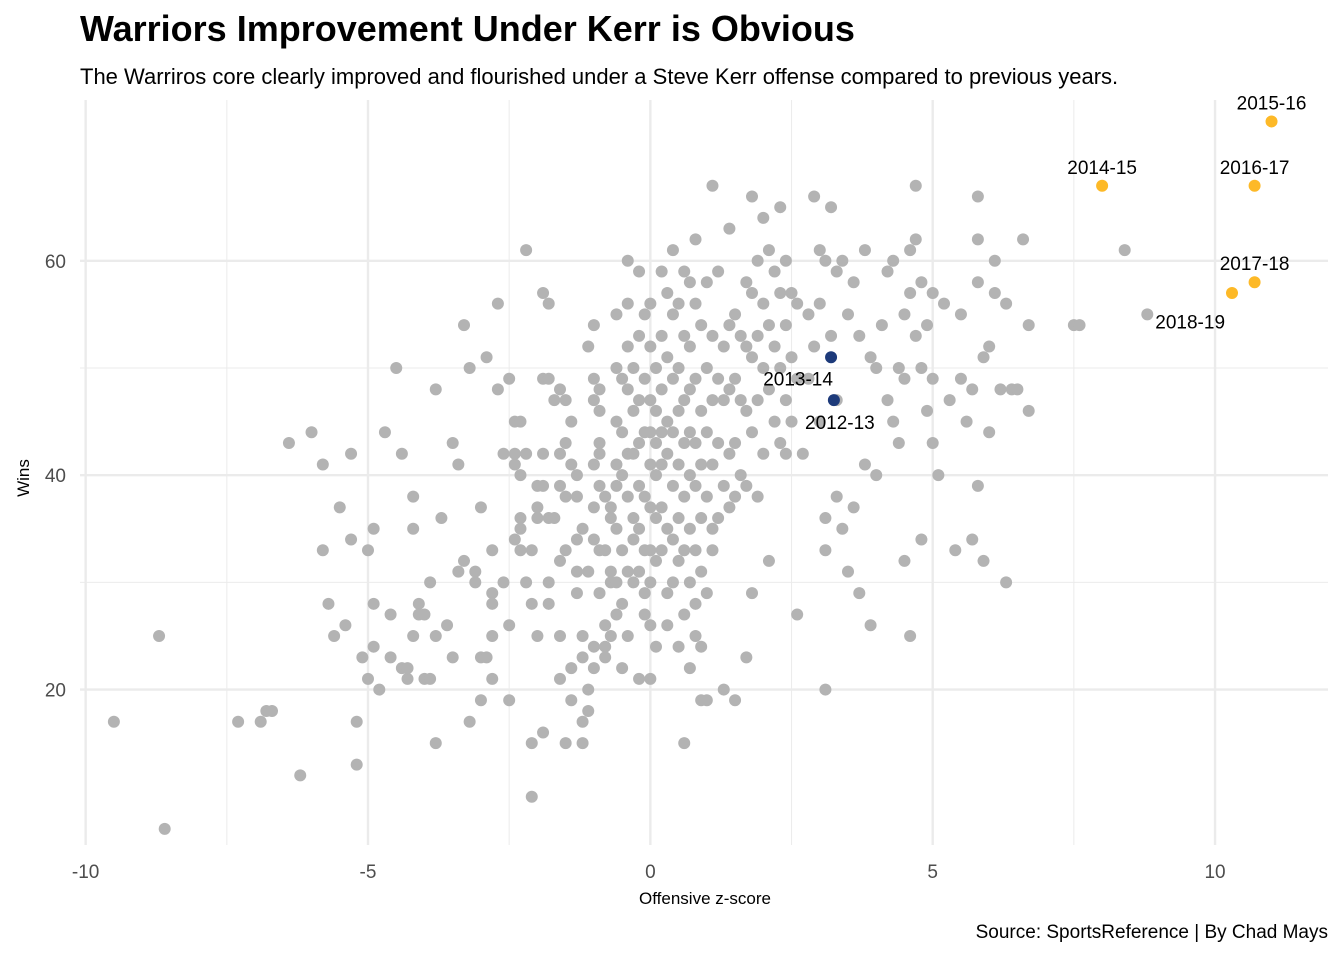  I want to click on y-tick-label: 40, so click(55, 476).